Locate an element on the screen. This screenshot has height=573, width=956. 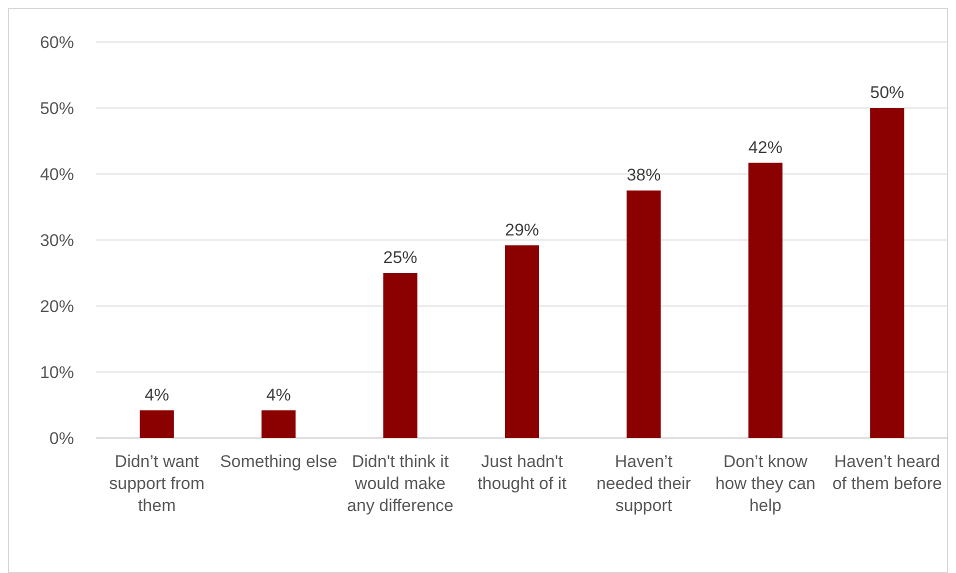
y-tick-label: 60% is located at coordinates (57, 42).